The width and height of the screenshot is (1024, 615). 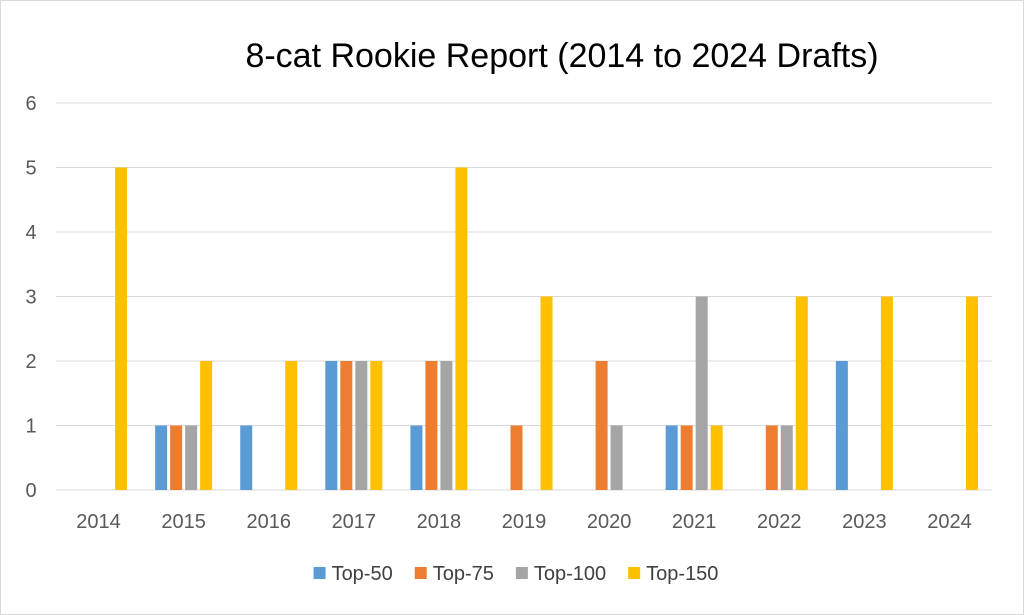 What do you see at coordinates (331, 425) in the screenshot?
I see `bar-top-50-2017` at bounding box center [331, 425].